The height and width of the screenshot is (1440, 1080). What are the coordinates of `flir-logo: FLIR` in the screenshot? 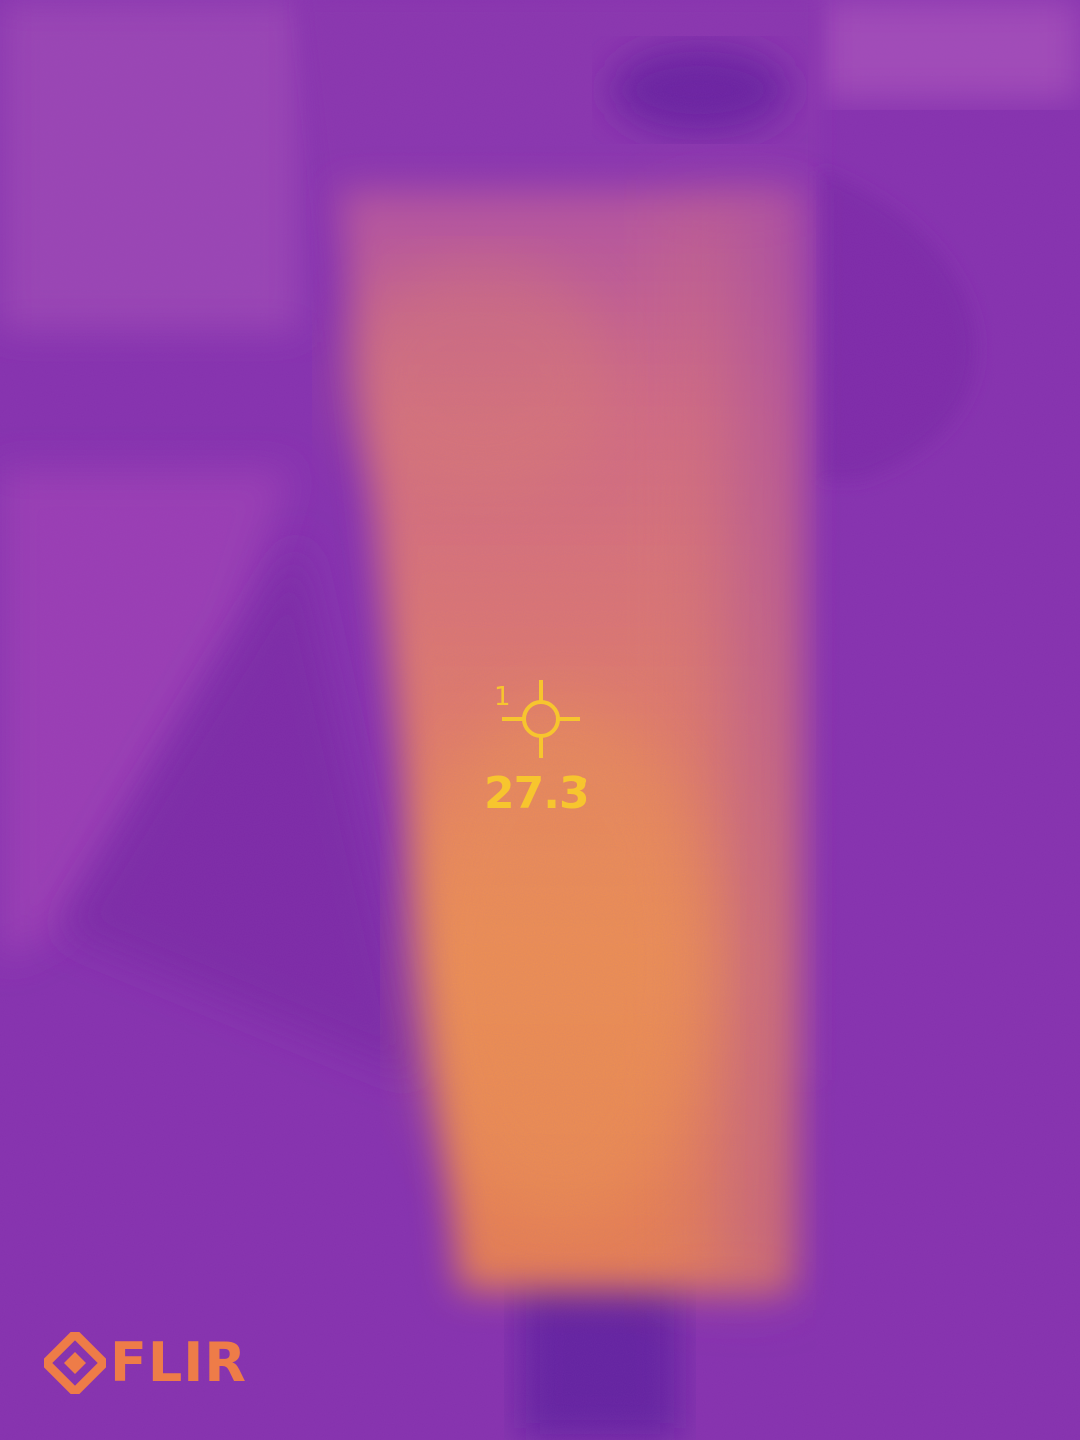 It's located at (145, 1363).